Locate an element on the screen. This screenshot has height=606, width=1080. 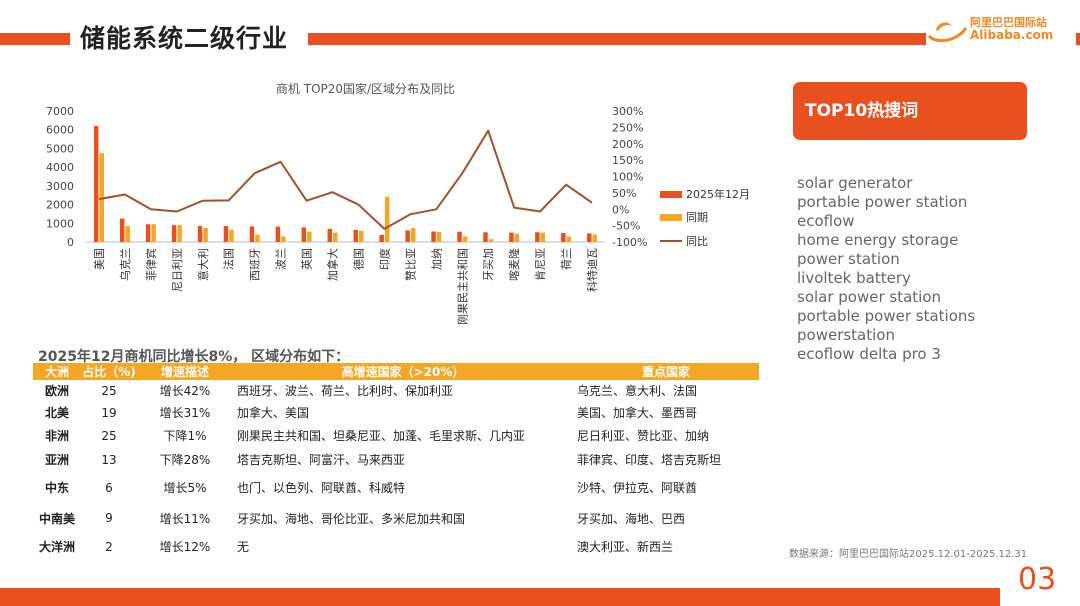
y-right-tick-label: 150% is located at coordinates (627, 160).